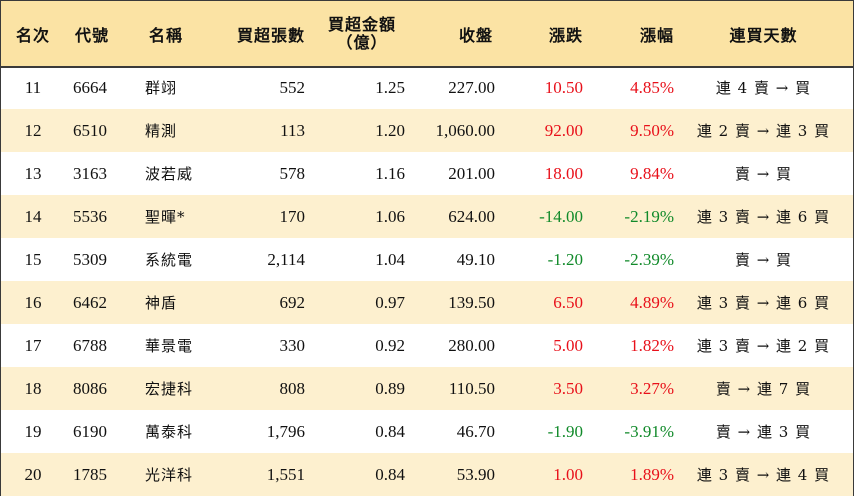  I want to click on volume-cell: 692, so click(292, 302).